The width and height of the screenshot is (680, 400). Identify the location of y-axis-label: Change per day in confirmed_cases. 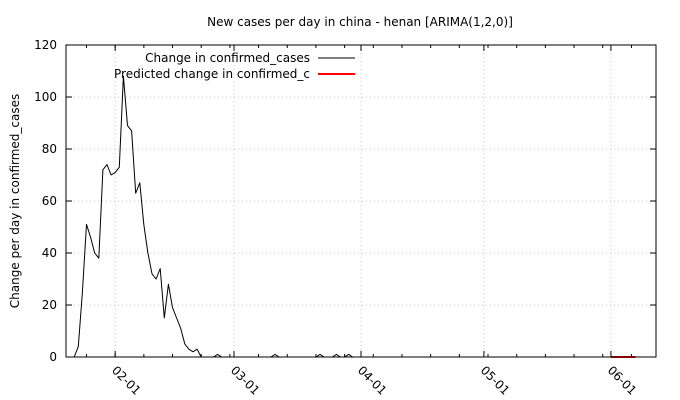
(15, 201).